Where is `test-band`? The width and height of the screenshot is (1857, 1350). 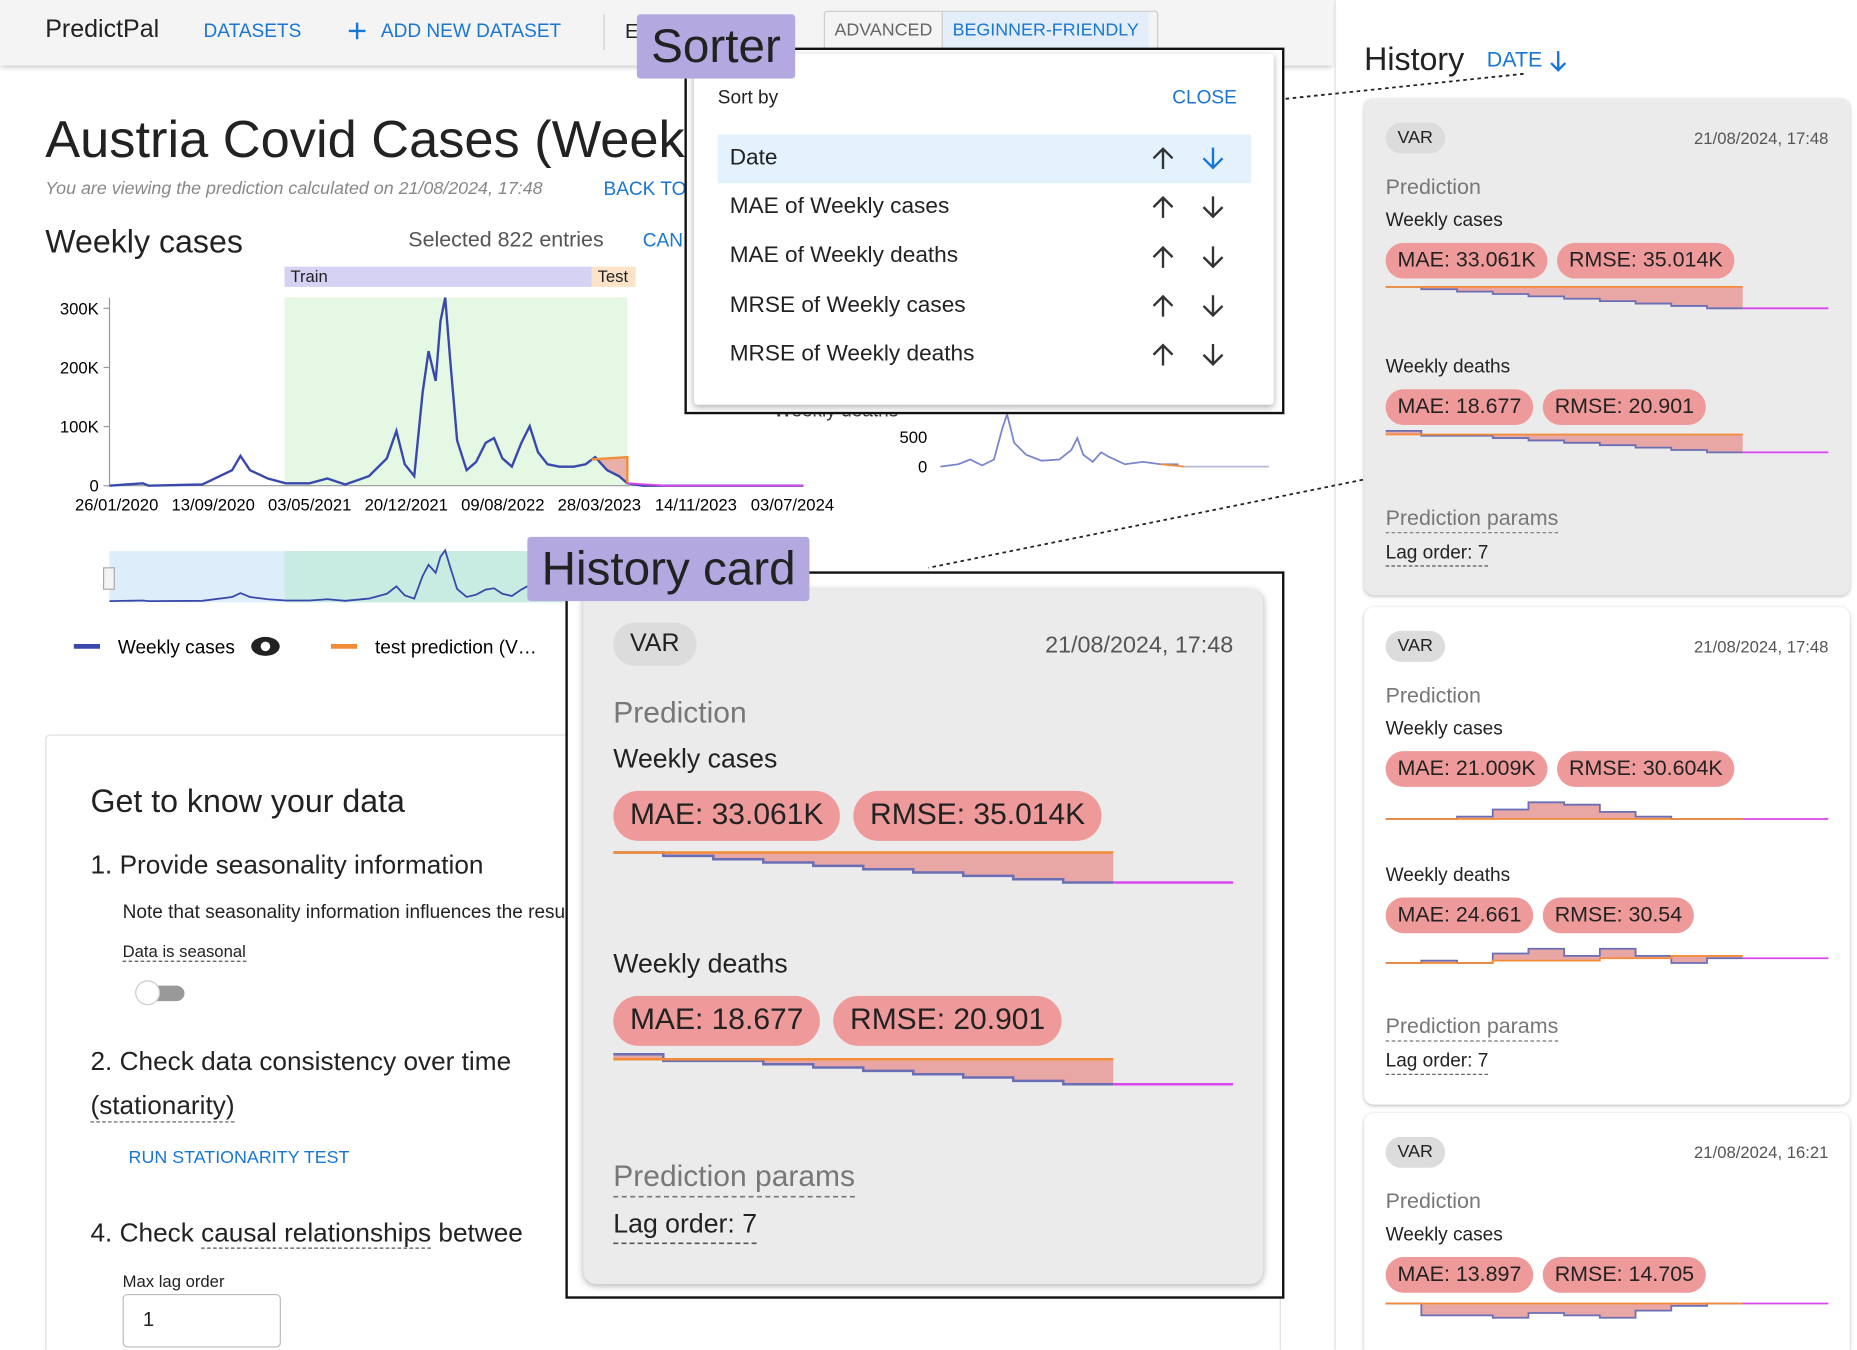
test-band is located at coordinates (613, 276).